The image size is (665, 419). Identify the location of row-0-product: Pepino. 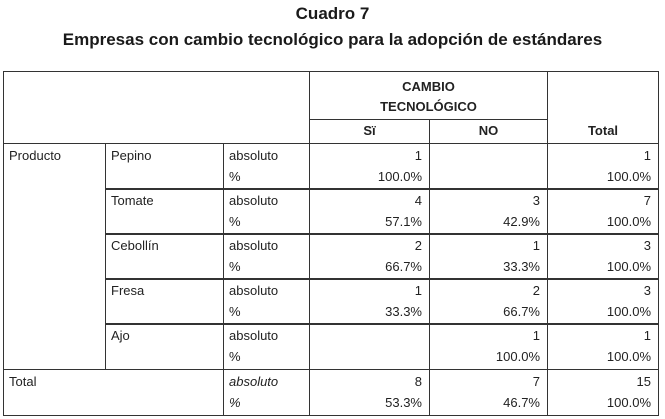
(131, 155).